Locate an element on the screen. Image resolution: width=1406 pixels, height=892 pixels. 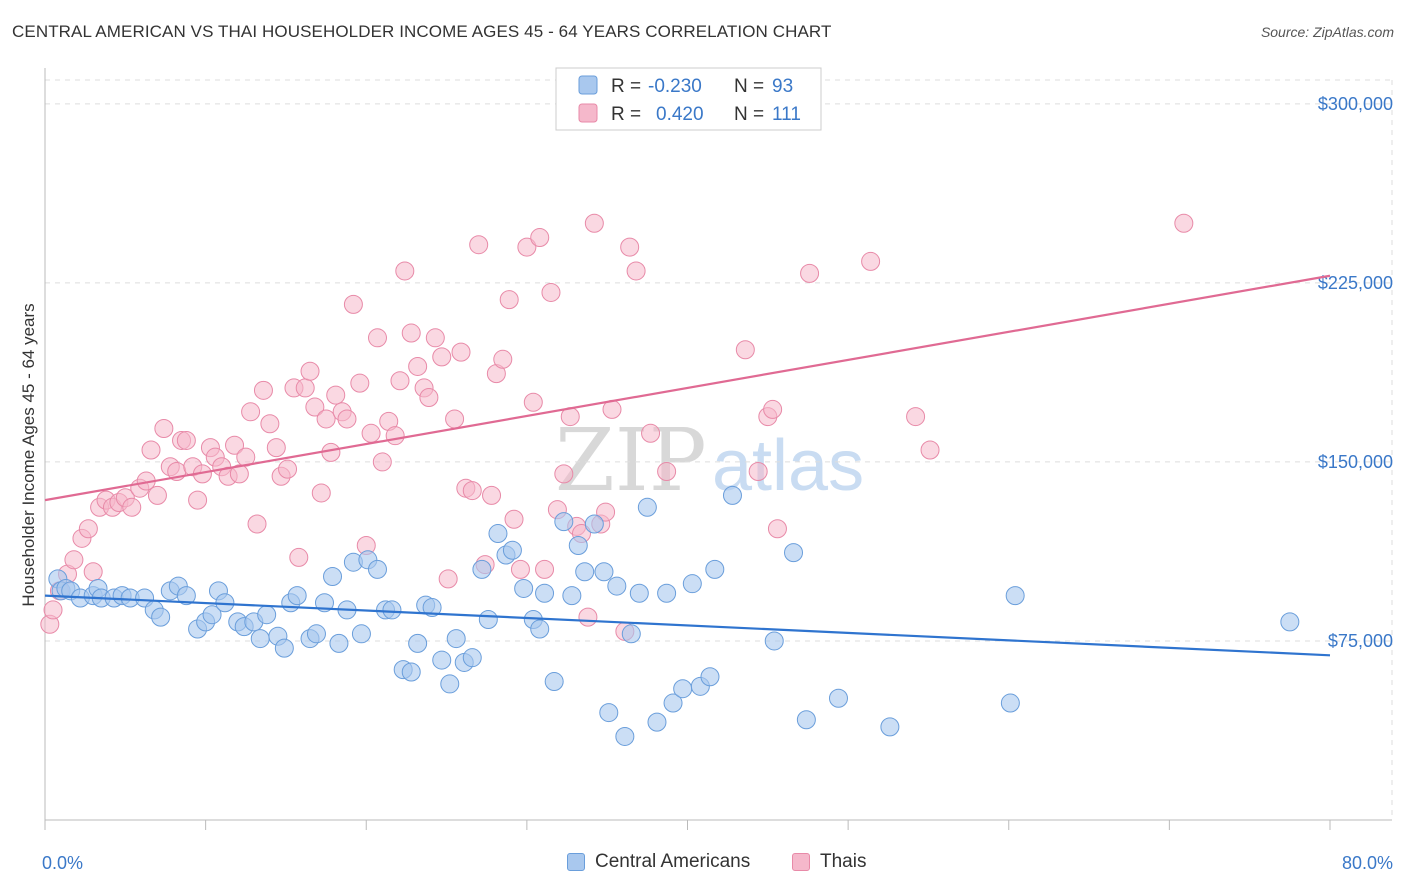
y-tick-label: $75,000 is located at coordinates (1360, 641).